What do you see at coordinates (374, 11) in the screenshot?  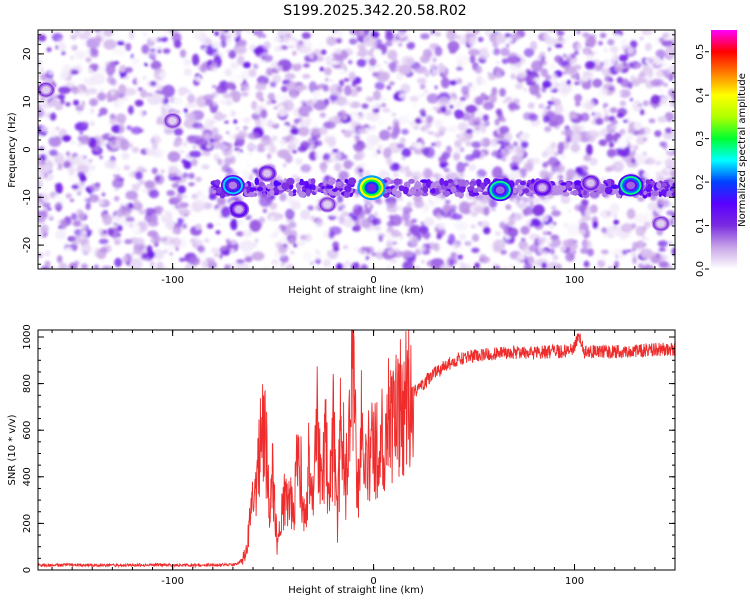 I see `figure-title: S199.2025.342.20.58.R02` at bounding box center [374, 11].